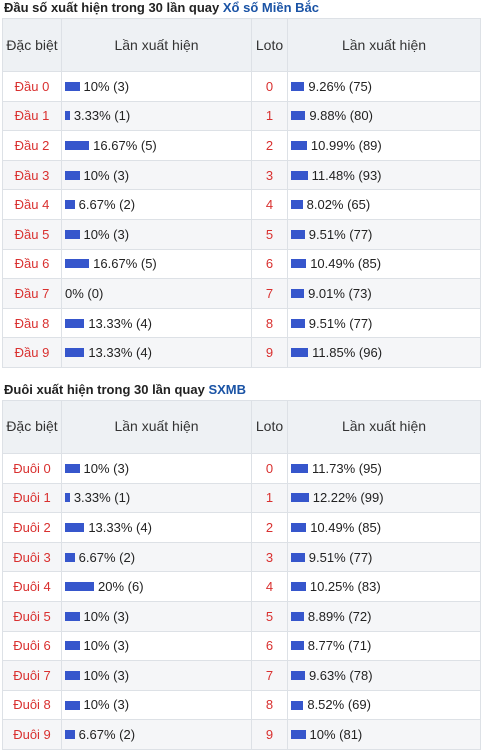 This screenshot has height=755, width=481. Describe the element at coordinates (32, 675) in the screenshot. I see `duoi-row-label: Đuôi 7` at that location.